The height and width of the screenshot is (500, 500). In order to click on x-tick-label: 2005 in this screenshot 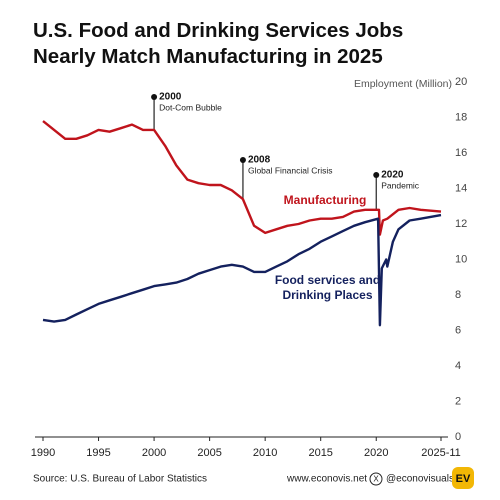, I will do `click(209, 453)`.